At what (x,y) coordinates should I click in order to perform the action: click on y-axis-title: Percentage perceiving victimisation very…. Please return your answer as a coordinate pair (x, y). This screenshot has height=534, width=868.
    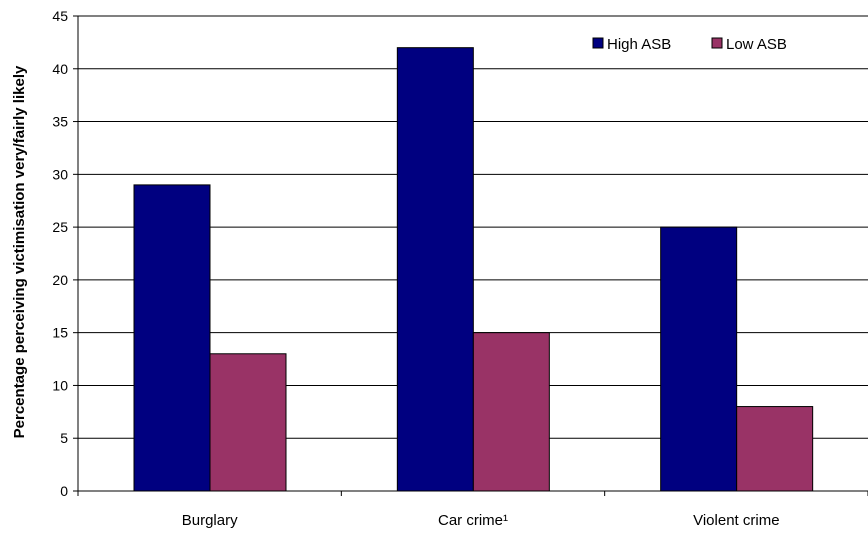
    Looking at the image, I should click on (19, 251).